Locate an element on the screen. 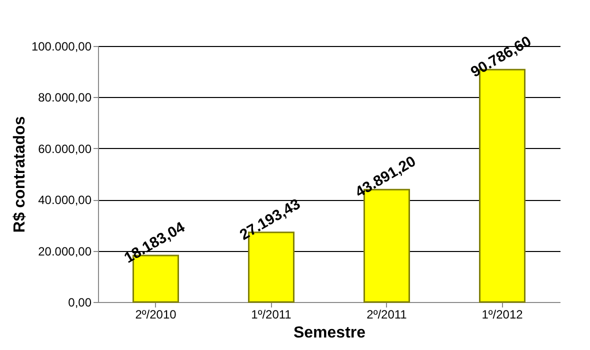  x-tick-label: 1º/2012 is located at coordinates (503, 315).